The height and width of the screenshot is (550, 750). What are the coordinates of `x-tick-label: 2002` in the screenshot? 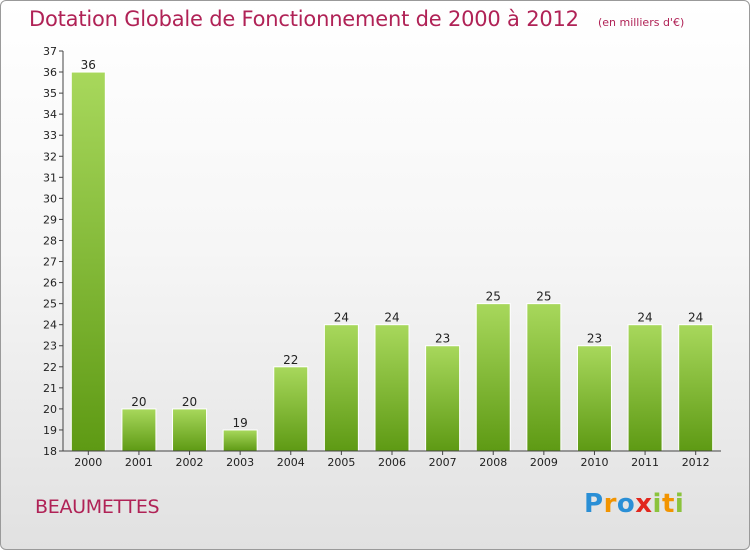 It's located at (190, 462).